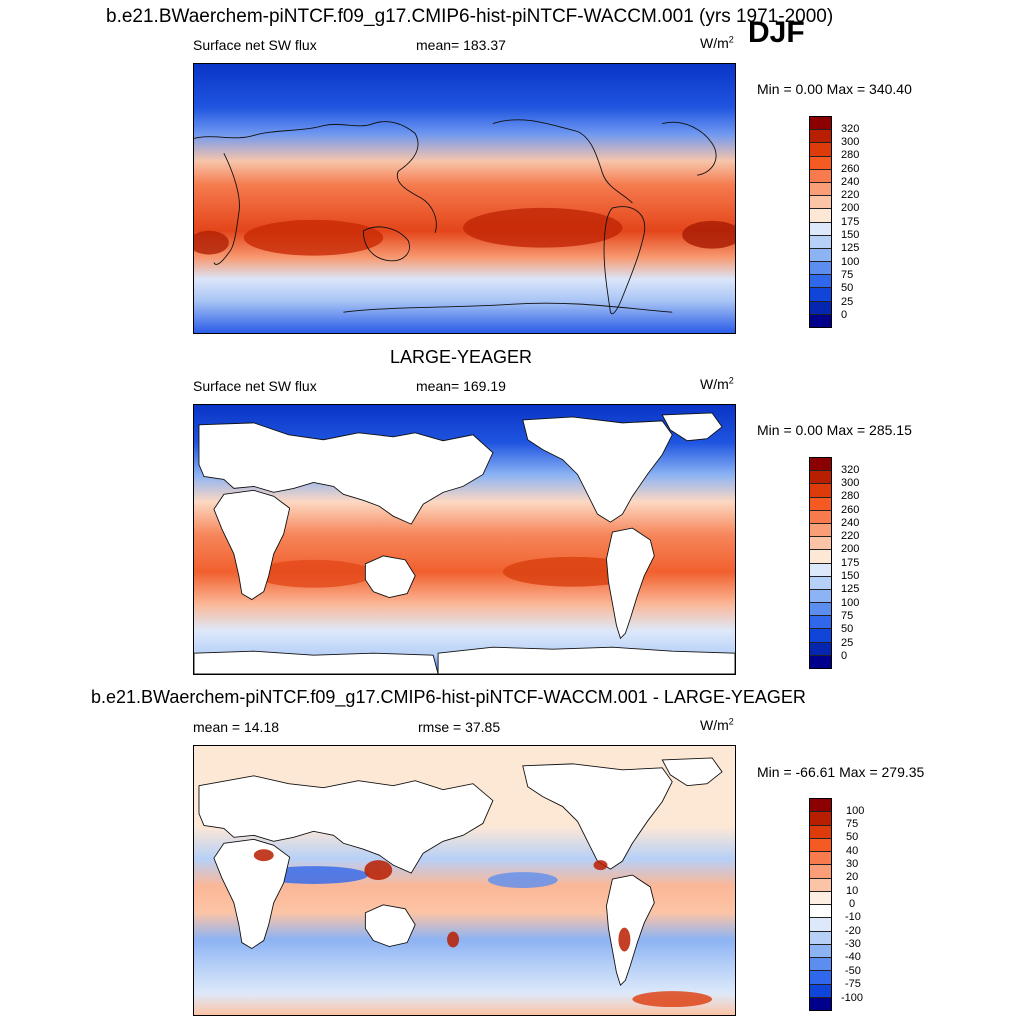 The image size is (1024, 1024). What do you see at coordinates (459, 727) in the screenshot?
I see `panel-3-rmse-label: rmse = 37.85` at bounding box center [459, 727].